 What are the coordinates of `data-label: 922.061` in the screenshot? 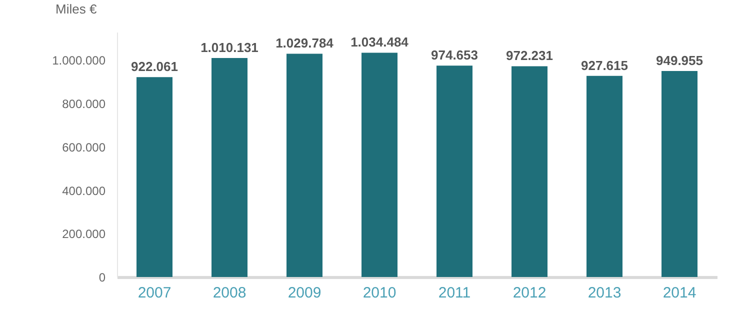 It's located at (154, 66).